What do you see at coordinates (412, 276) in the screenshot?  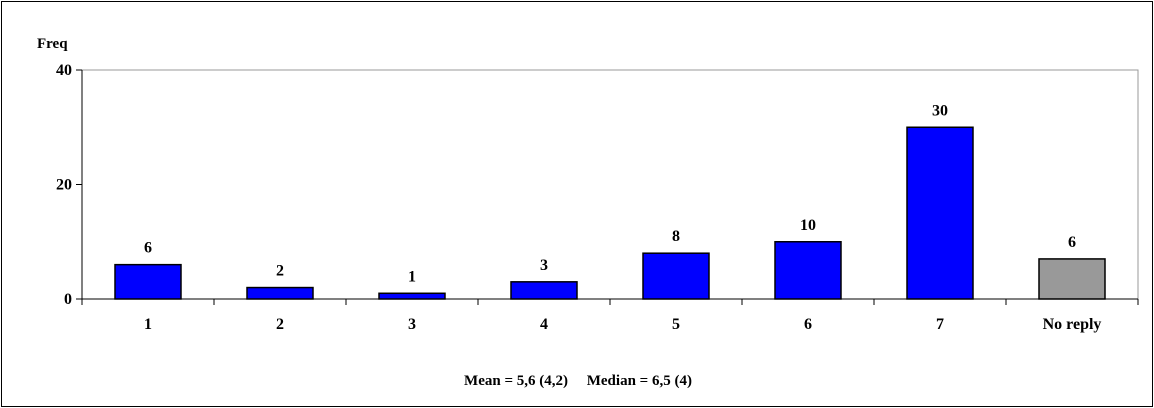 I see `data-label: 1` at bounding box center [412, 276].